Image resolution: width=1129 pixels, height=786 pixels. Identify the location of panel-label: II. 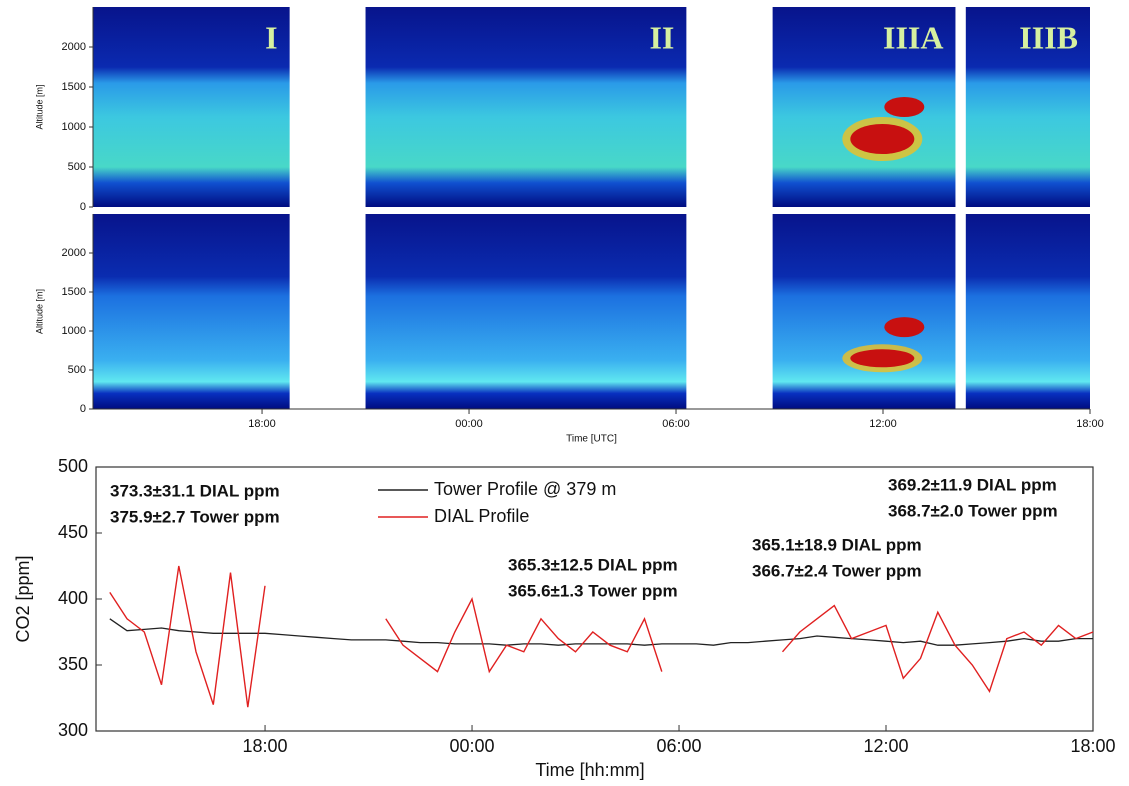
(661, 37).